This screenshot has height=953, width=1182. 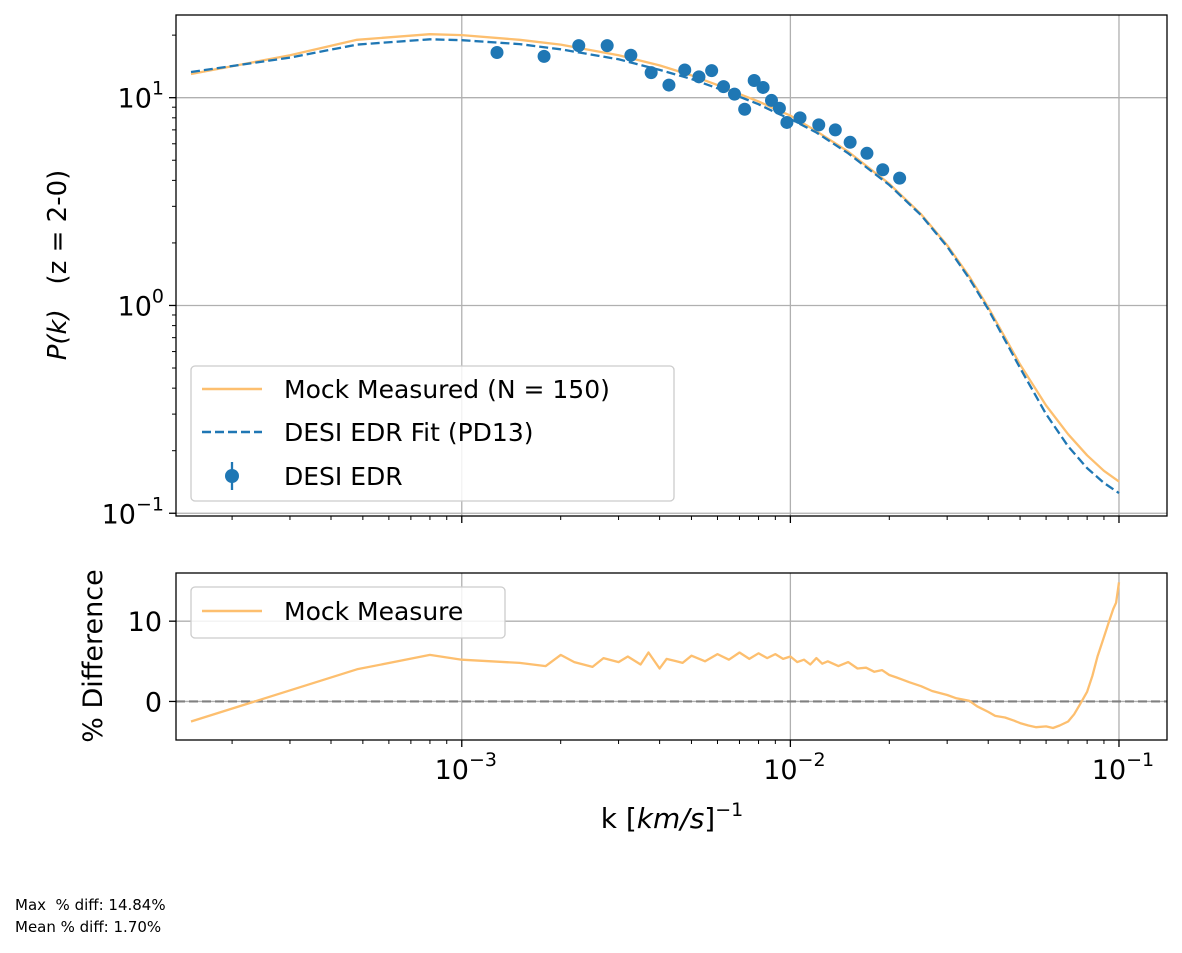 I want to click on max-diff-annotation: Max % diff: 14.84%, so click(x=90, y=905).